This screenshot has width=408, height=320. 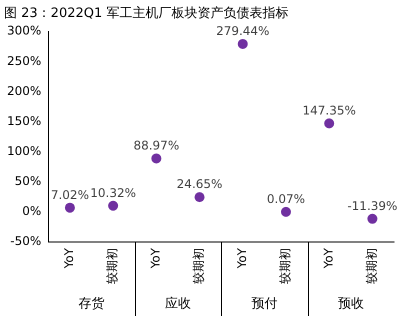 I want to click on data-label: 0.07%, so click(x=286, y=199).